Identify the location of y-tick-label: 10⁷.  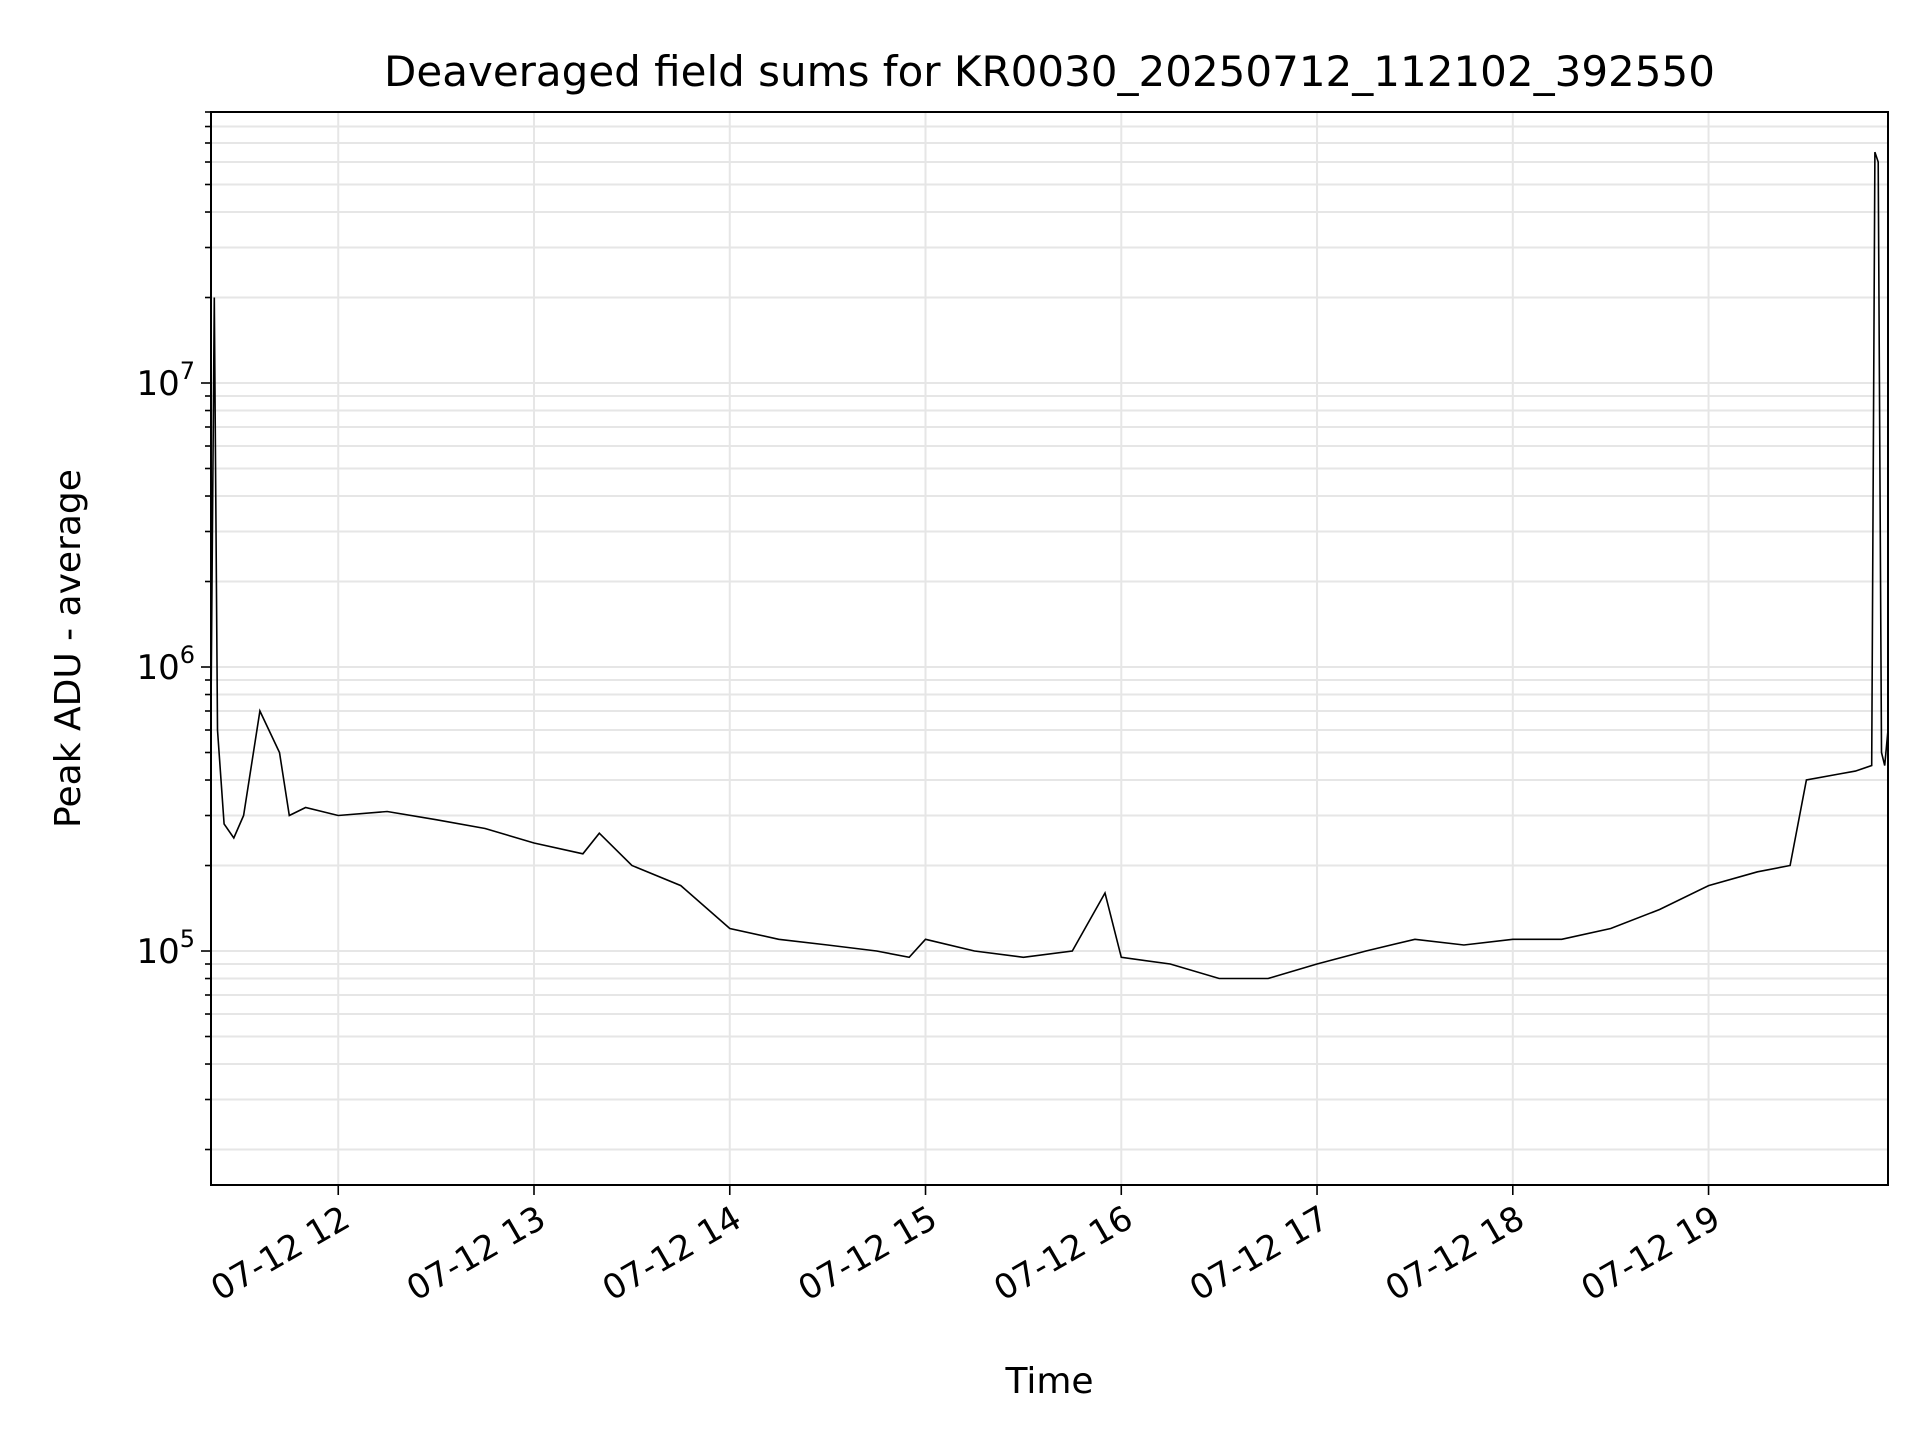
(165, 380).